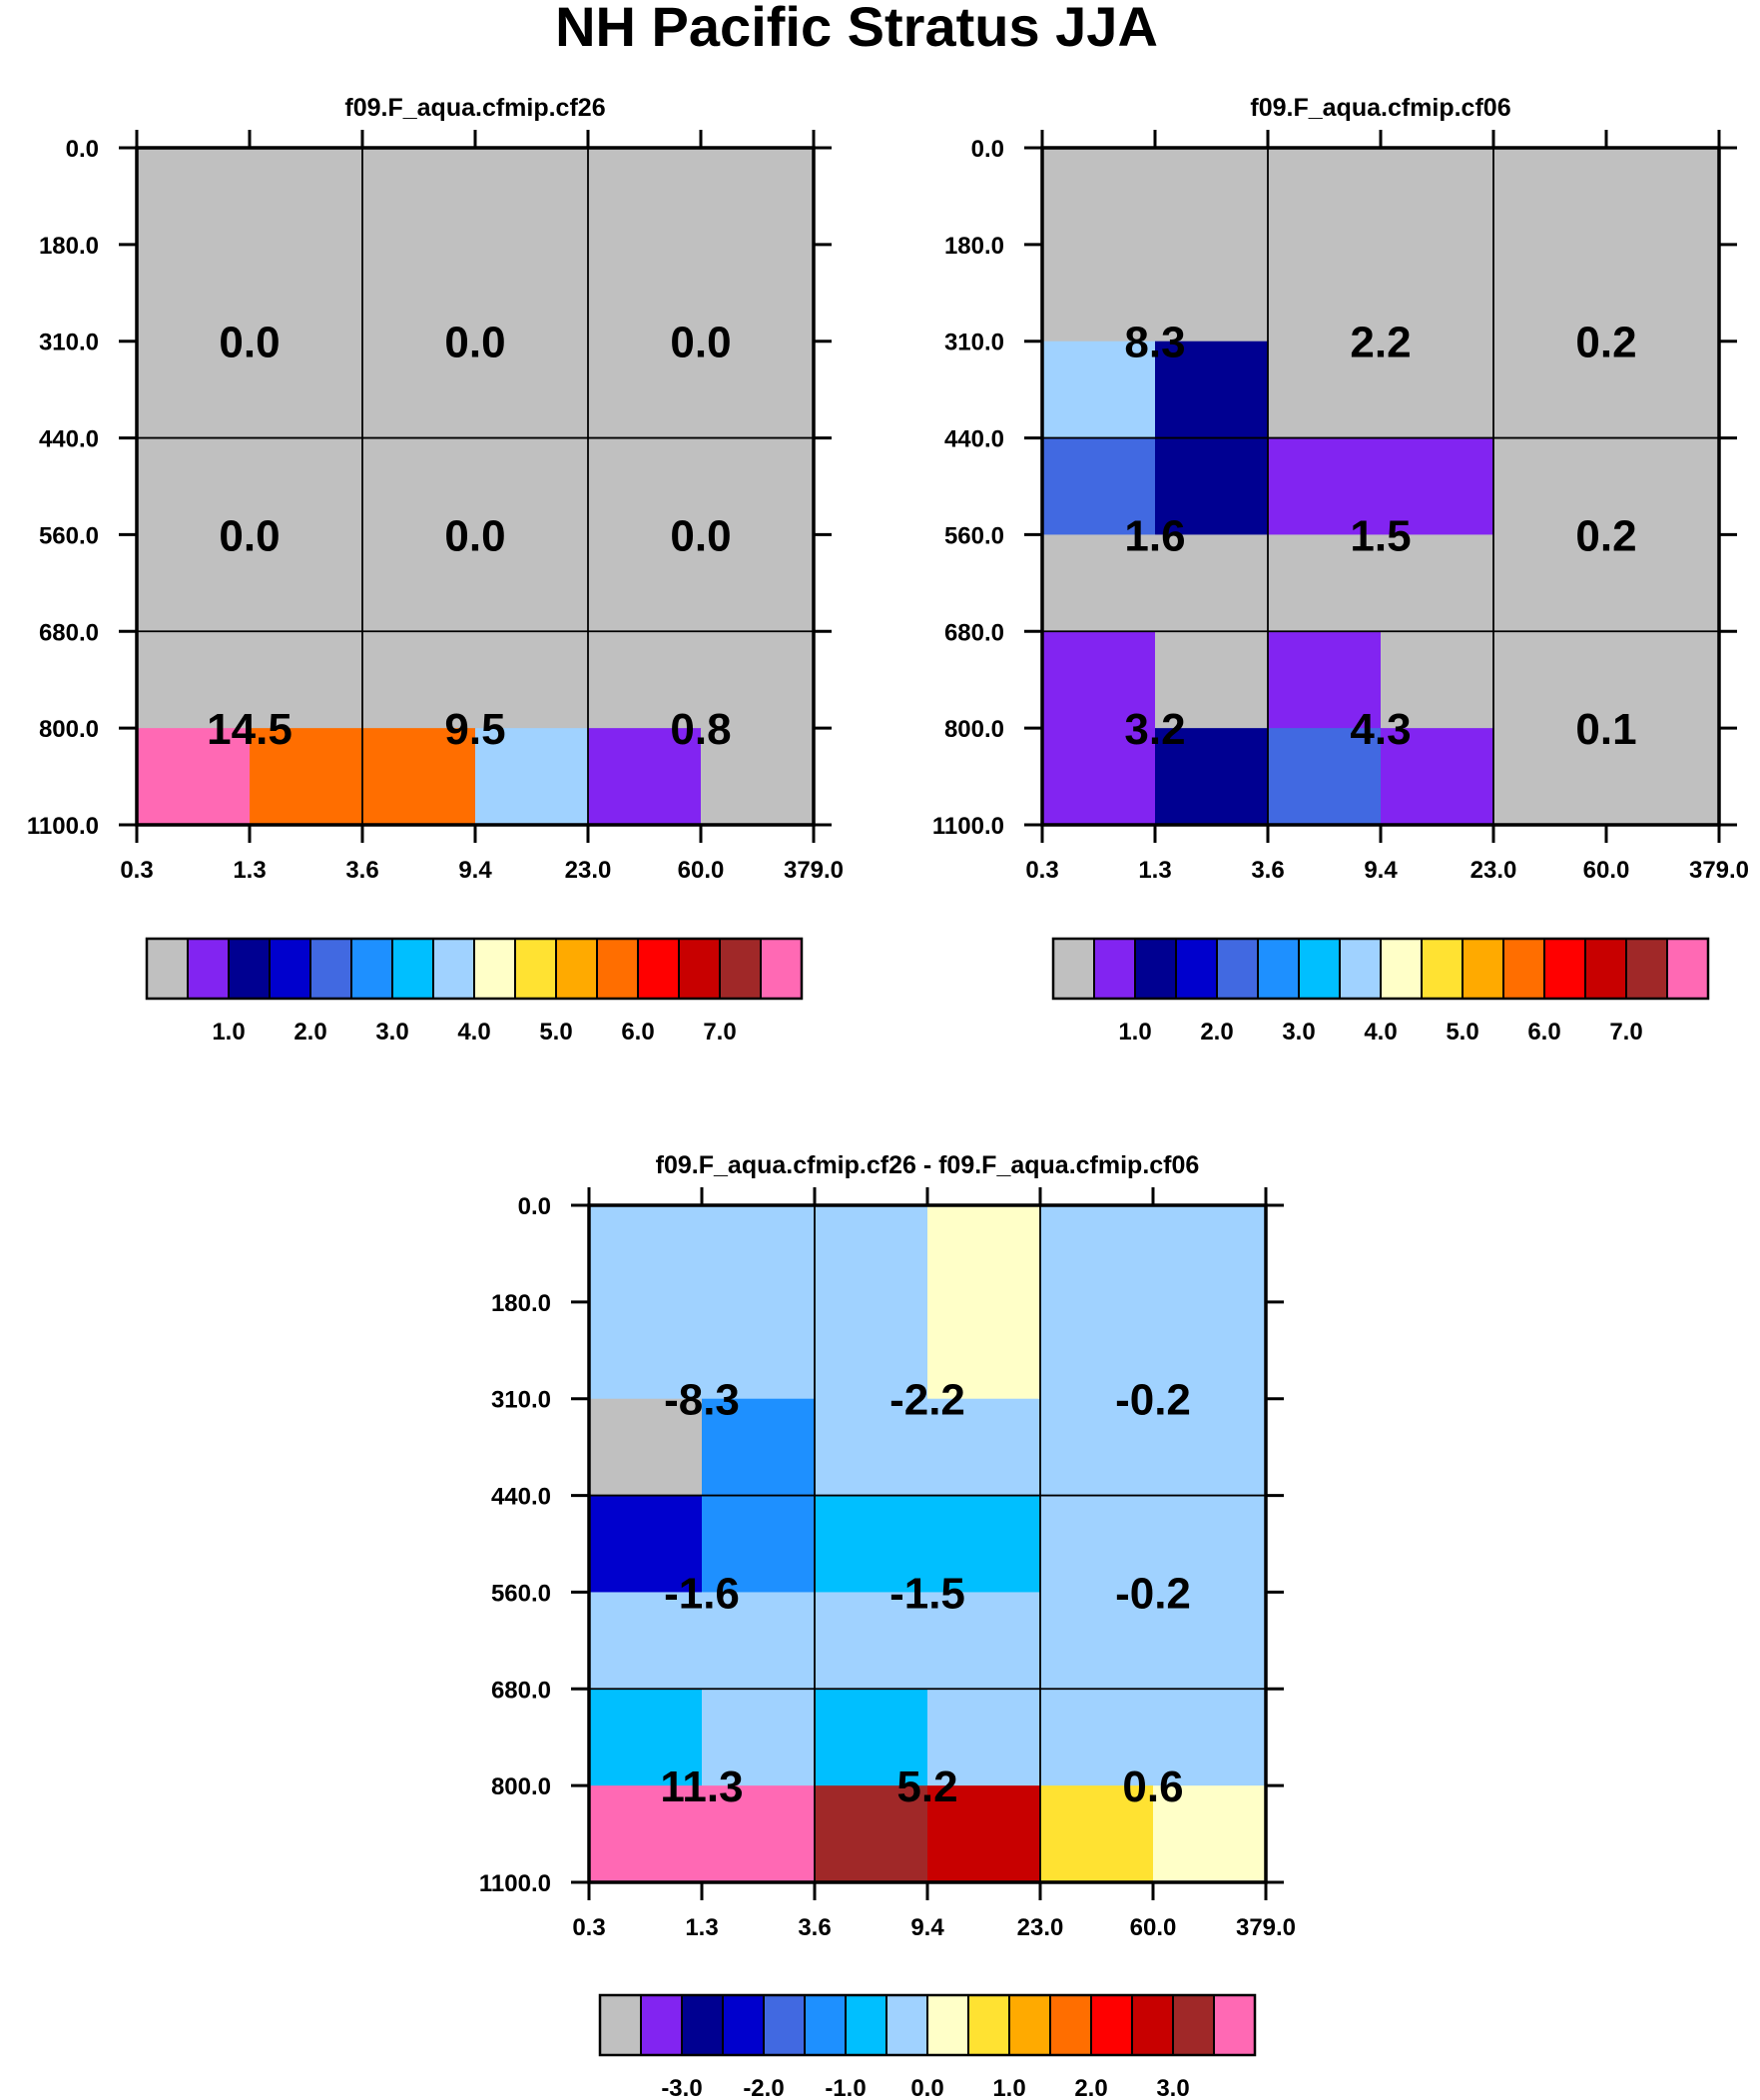  Describe the element at coordinates (927, 1593) in the screenshot. I see `box-value-label: -1.5` at that location.